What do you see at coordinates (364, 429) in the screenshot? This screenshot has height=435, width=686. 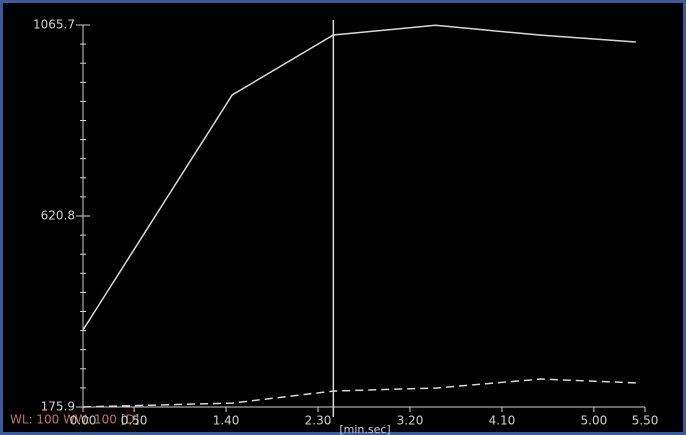 I see `x-axis-label: [min.sec]` at bounding box center [364, 429].